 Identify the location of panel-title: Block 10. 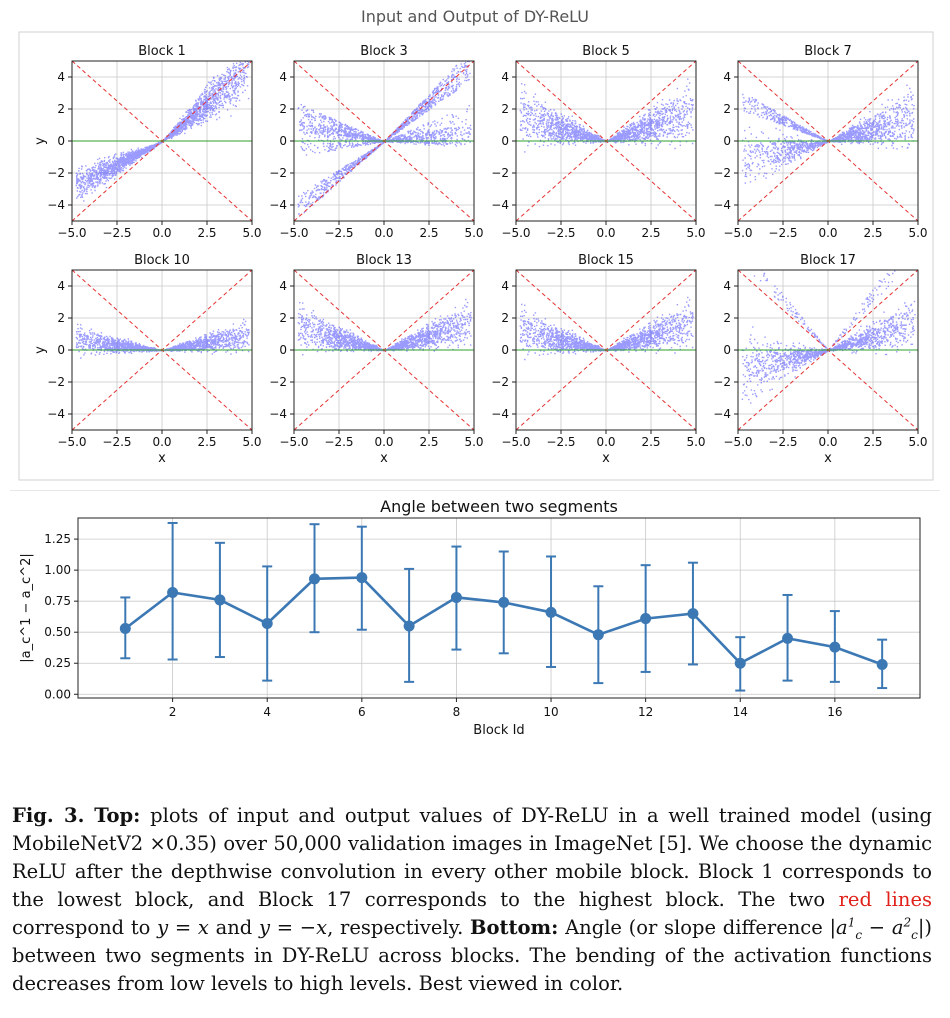
(162, 260).